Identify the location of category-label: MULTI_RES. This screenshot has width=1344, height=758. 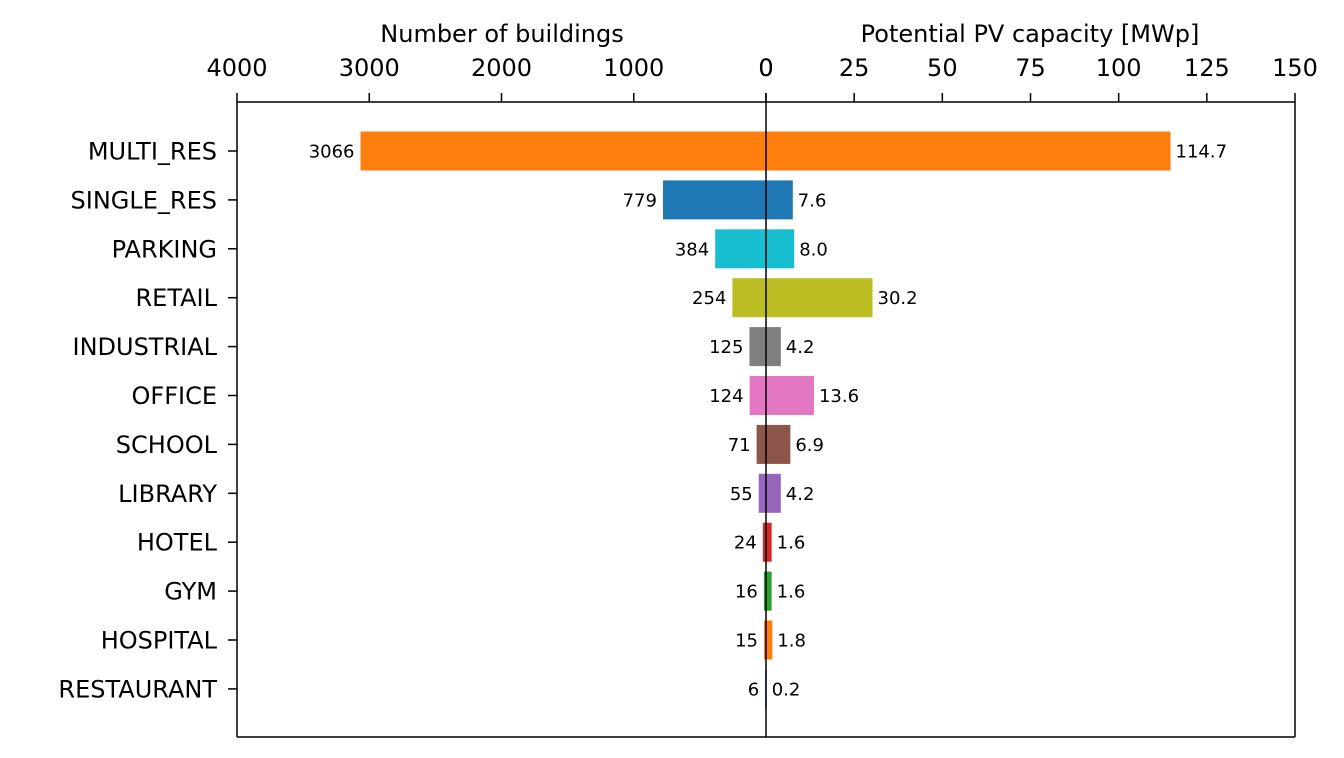
(152, 152).